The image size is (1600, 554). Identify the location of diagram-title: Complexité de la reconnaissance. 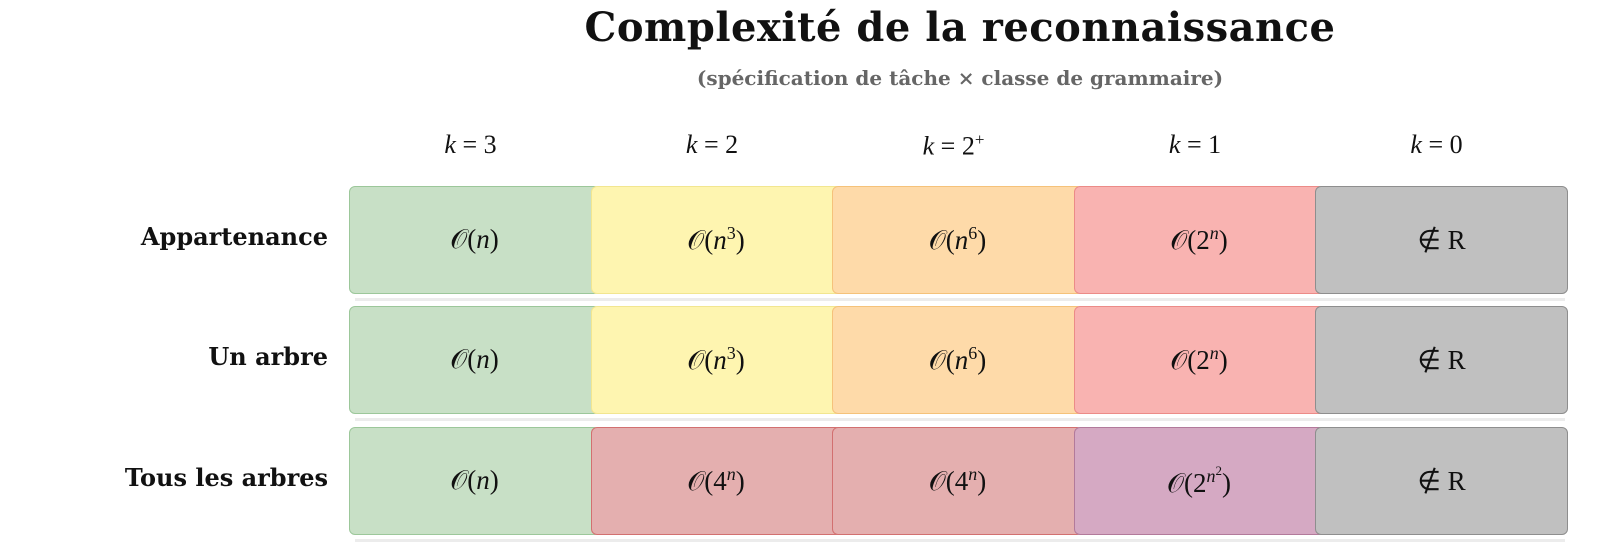
(960, 27).